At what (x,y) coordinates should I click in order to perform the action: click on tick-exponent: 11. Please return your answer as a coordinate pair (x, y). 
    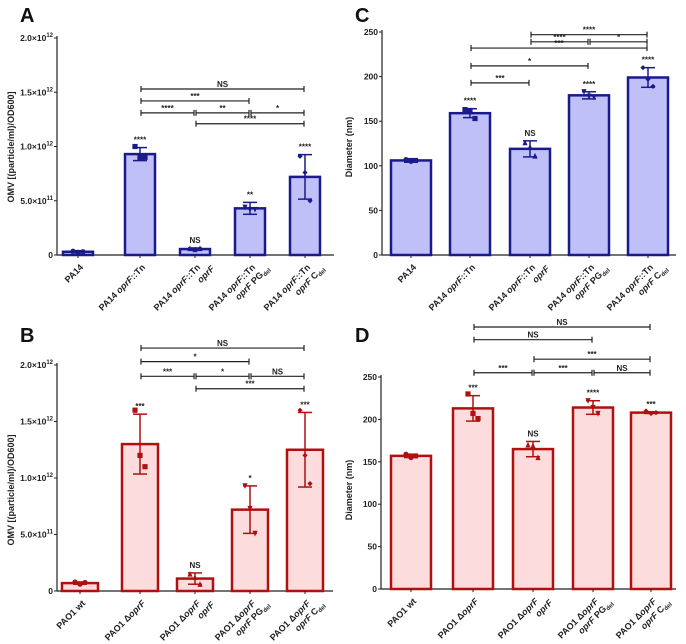
    Looking at the image, I should click on (50, 199).